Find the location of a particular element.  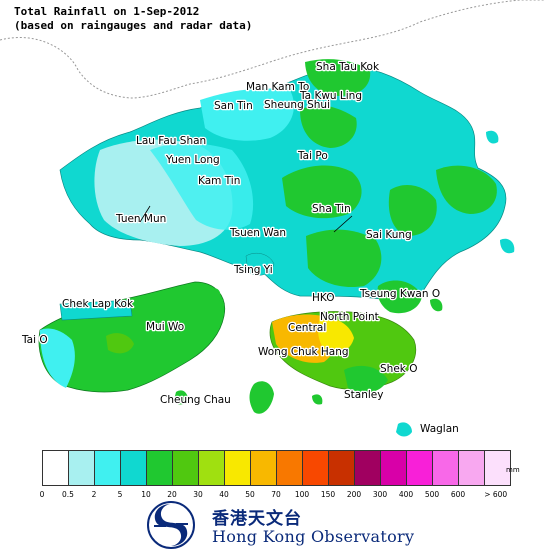

legend-tick-label: 100 is located at coordinates (302, 494).